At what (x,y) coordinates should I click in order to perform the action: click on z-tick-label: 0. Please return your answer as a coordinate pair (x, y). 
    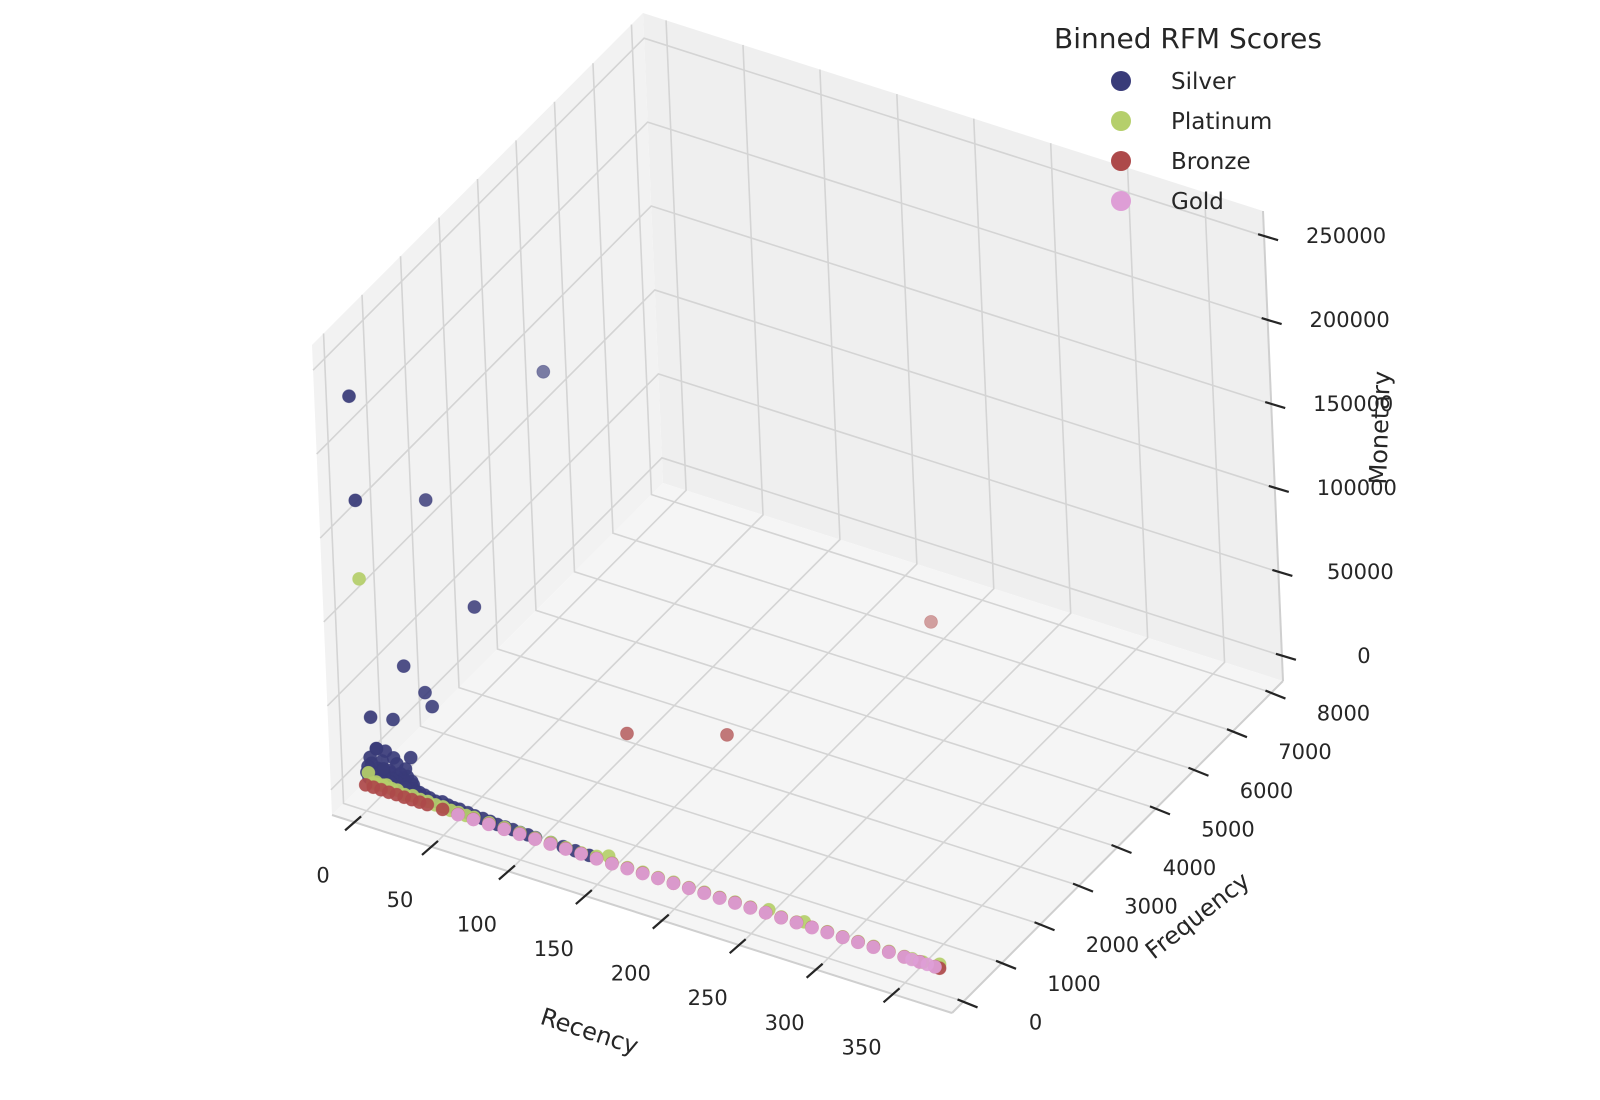
    Looking at the image, I should click on (1363, 656).